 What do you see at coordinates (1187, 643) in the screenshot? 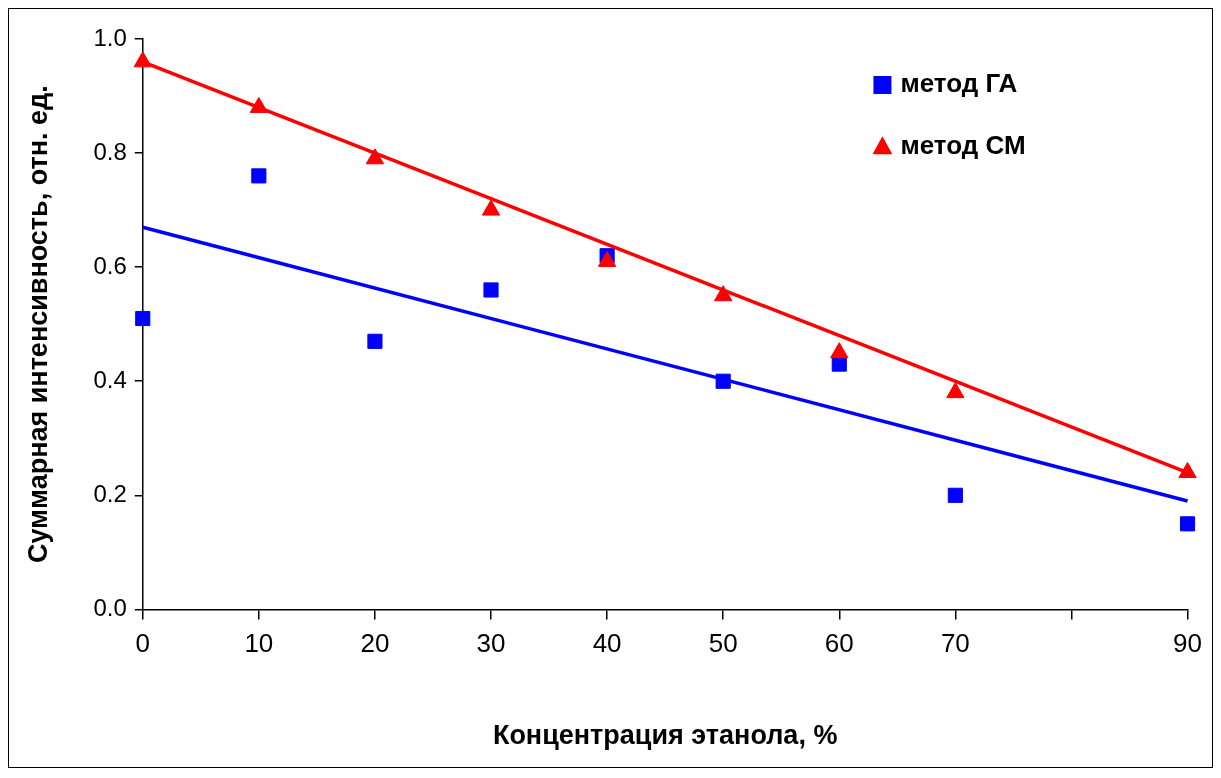
I see `x-tick-label: 90` at bounding box center [1187, 643].